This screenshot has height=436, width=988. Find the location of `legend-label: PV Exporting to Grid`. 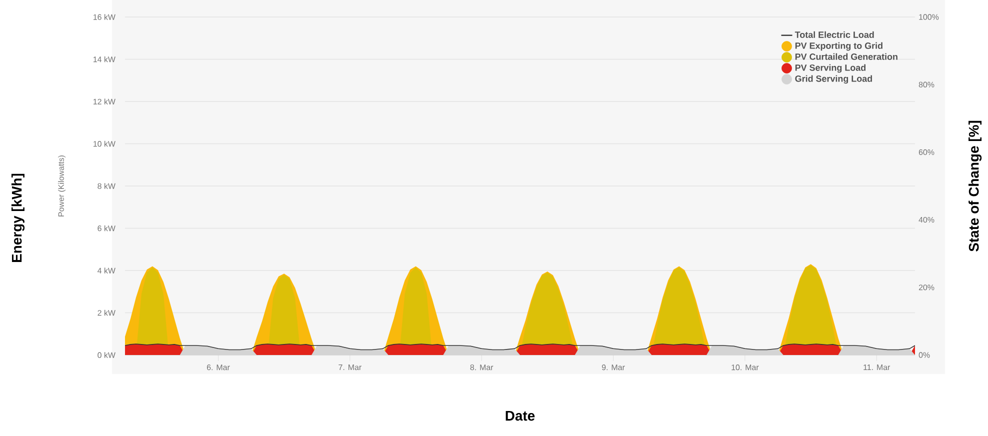

legend-label: PV Exporting to Grid is located at coordinates (838, 46).